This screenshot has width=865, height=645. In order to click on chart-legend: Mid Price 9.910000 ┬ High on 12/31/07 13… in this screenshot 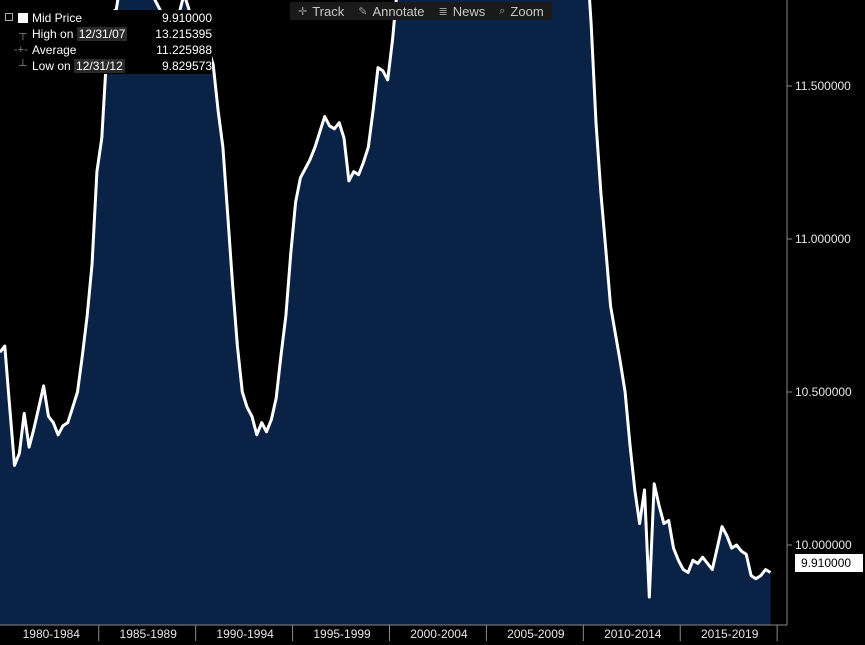, I will do `click(107, 42)`.